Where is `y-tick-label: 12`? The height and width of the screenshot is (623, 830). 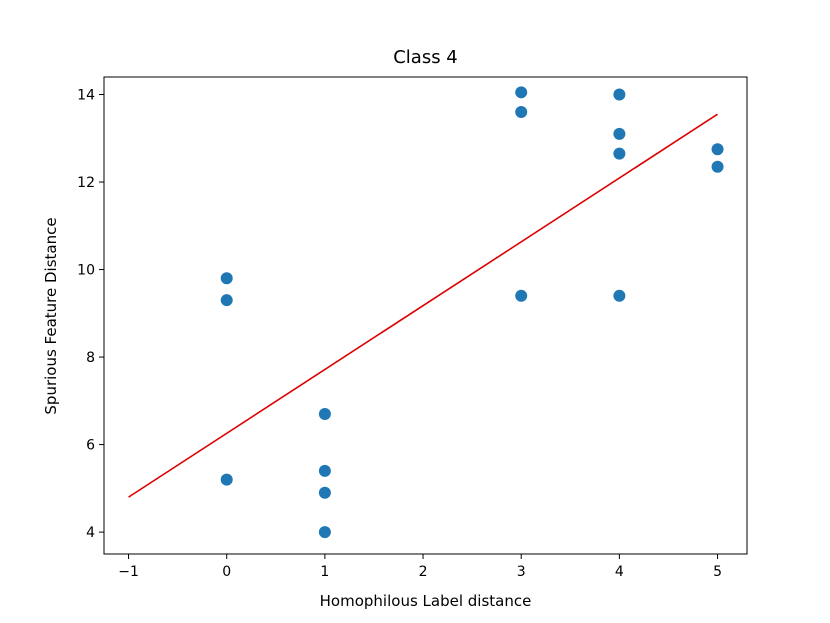
y-tick-label: 12 is located at coordinates (86, 183).